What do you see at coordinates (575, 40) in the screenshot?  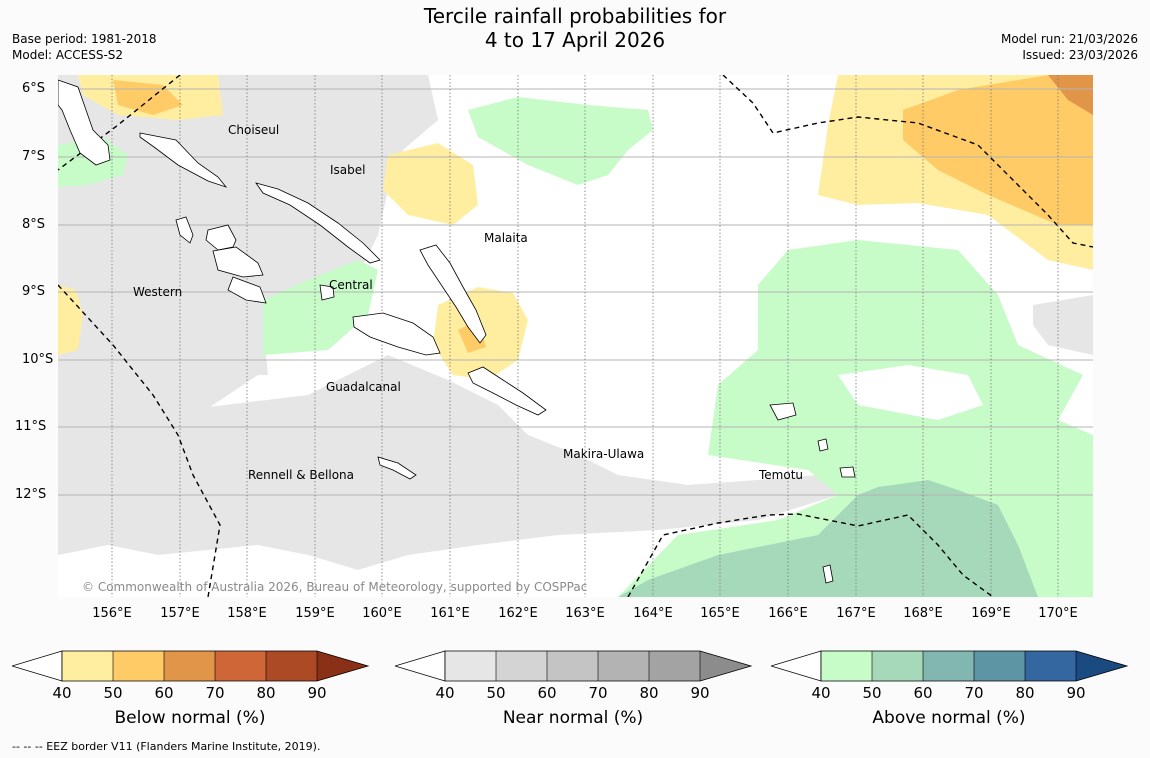 I see `title-line-2: 4 to 17 April 2026` at bounding box center [575, 40].